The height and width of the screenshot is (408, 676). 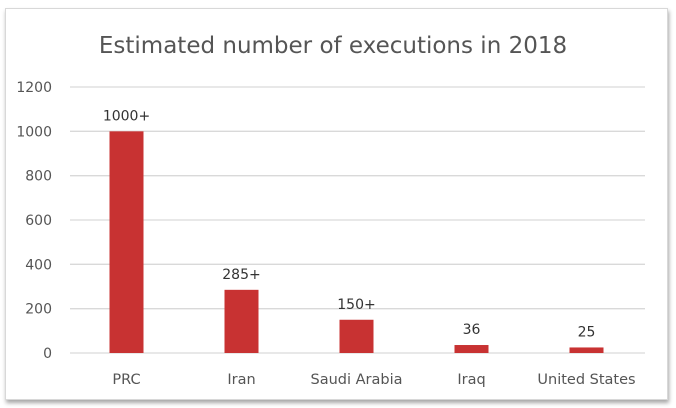 I want to click on y-tick-label: 600, so click(x=38, y=221).